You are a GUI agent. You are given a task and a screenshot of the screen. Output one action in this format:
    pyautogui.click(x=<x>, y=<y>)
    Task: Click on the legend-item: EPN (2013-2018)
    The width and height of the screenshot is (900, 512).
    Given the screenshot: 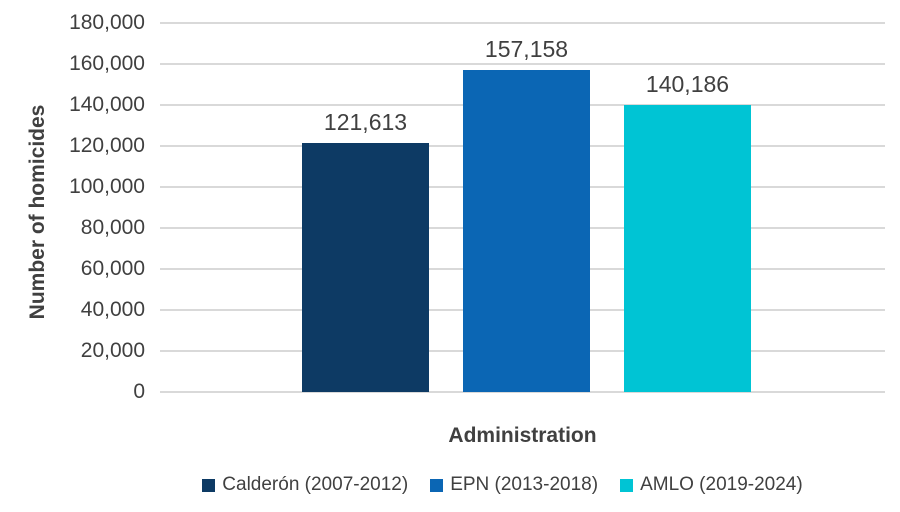 What is the action you would take?
    pyautogui.click(x=514, y=485)
    